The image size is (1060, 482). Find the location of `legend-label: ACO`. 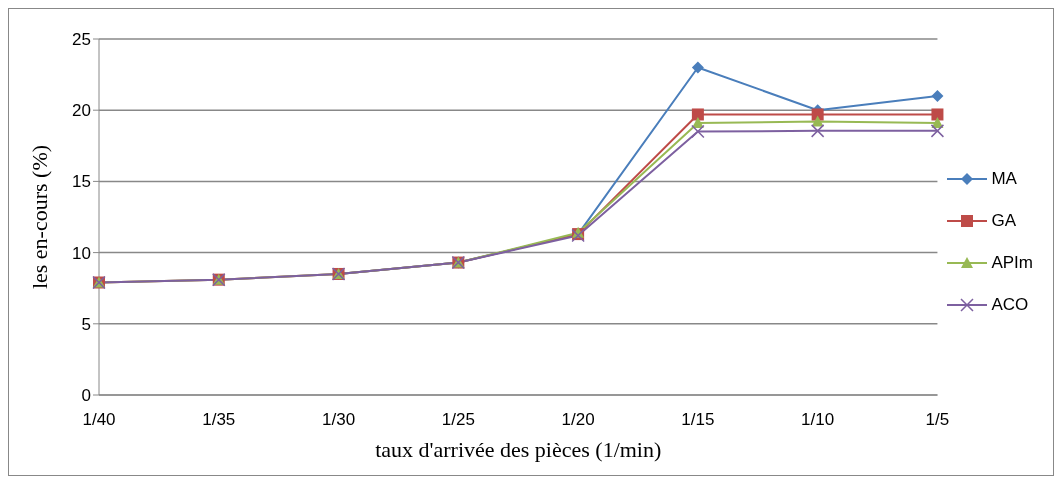

legend-label: ACO is located at coordinates (1010, 305).